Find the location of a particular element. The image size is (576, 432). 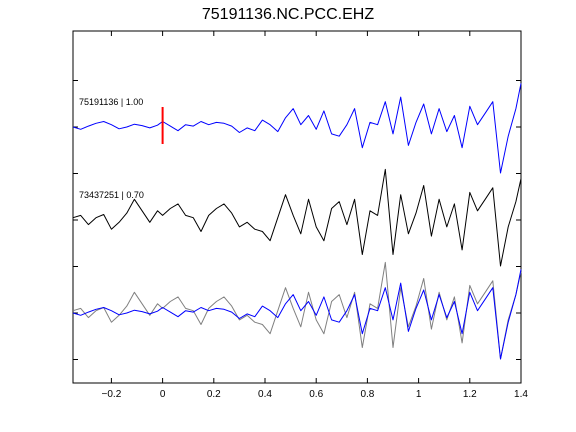

trace-label-1: 73437251 | 0.70 is located at coordinates (111, 195).